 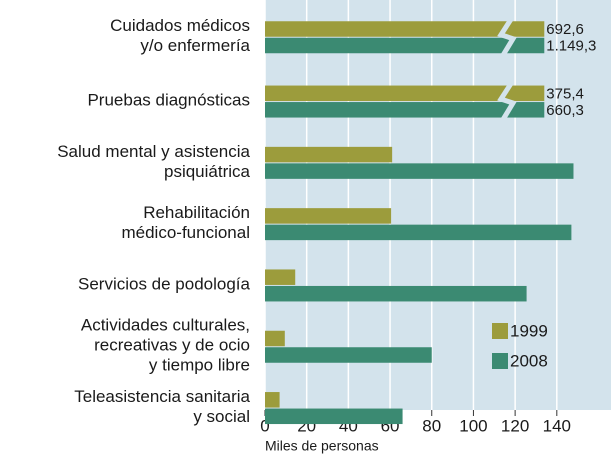 What do you see at coordinates (195, 45) in the screenshot?
I see `category-label: y/o enfermería` at bounding box center [195, 45].